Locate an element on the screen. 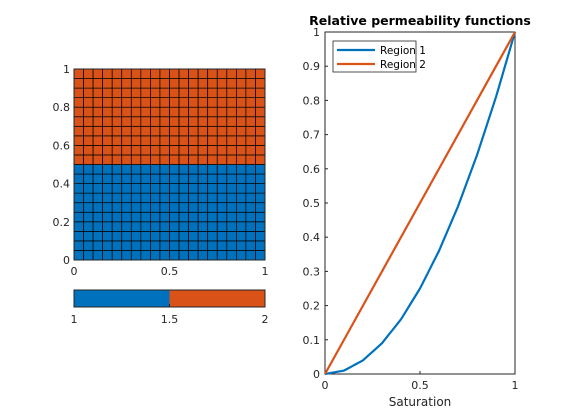 The image size is (570, 420). colorbar-cells is located at coordinates (169, 298).